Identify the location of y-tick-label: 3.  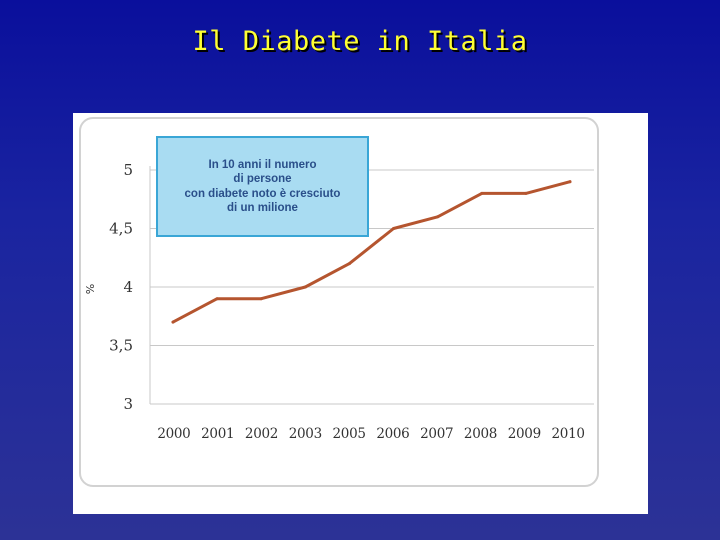
(128, 404).